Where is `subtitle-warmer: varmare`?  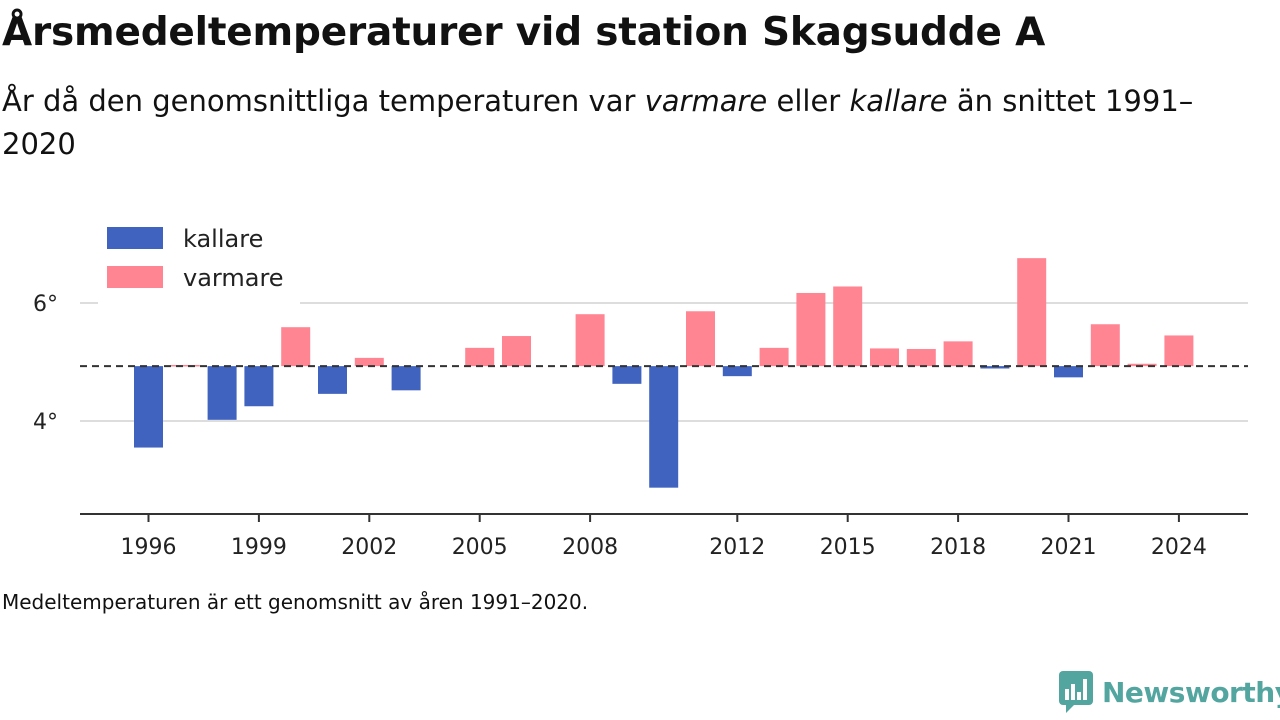 subtitle-warmer: varmare is located at coordinates (706, 101).